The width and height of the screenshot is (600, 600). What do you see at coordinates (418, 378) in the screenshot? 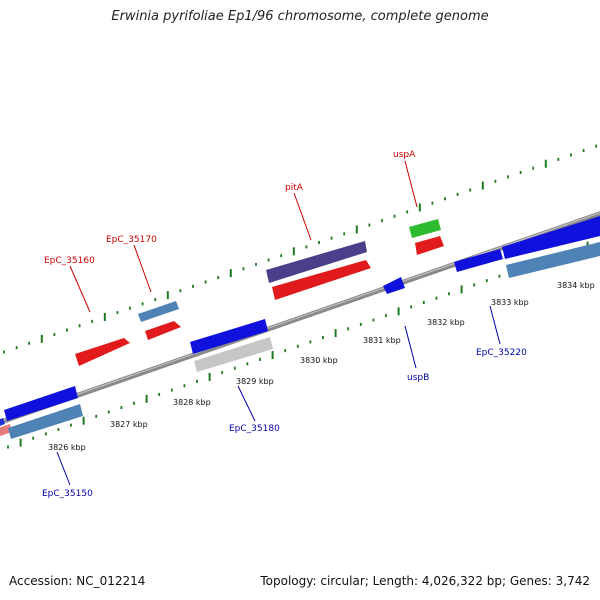
I see `label-uspb: uspB` at bounding box center [418, 378].